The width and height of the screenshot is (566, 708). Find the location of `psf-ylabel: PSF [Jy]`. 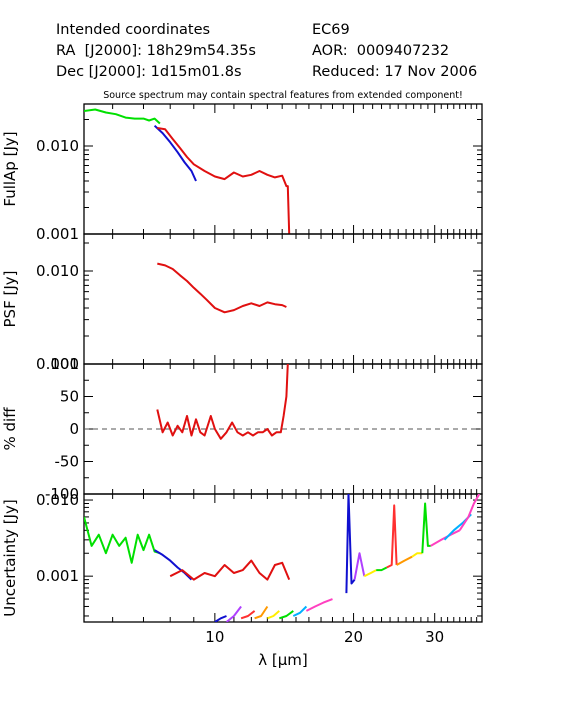

psf-ylabel: PSF [Jy] is located at coordinates (10, 299).